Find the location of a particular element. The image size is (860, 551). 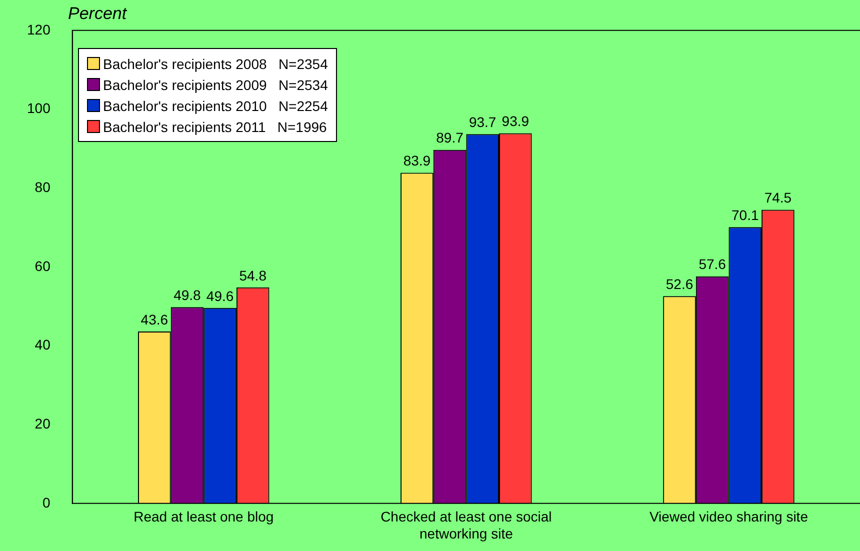

y-tick-label: 120 is located at coordinates (39, 29).